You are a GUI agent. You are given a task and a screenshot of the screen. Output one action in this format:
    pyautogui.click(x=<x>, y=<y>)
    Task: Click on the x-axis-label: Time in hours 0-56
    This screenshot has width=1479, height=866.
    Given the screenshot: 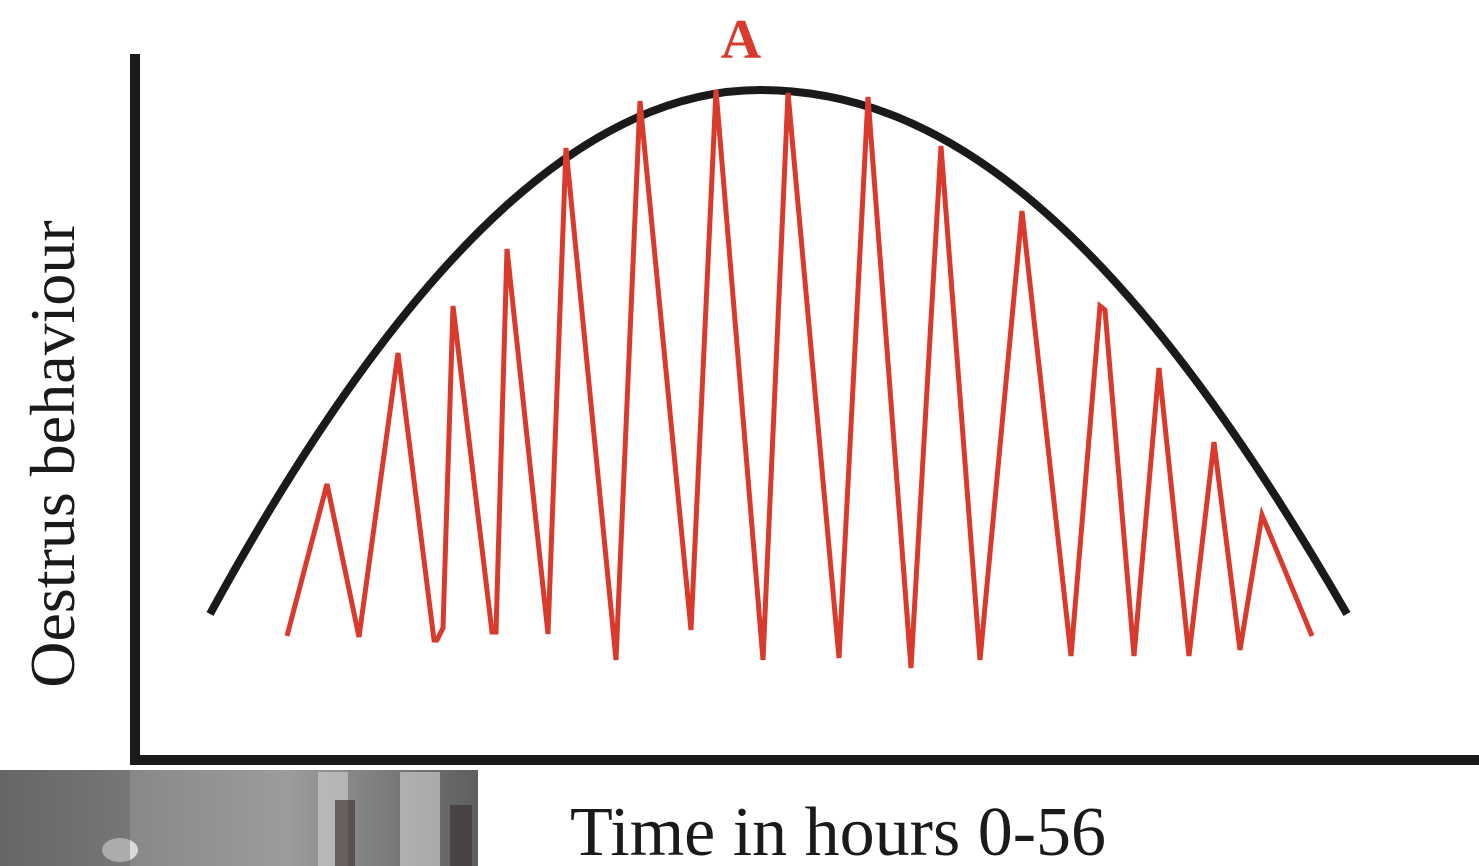 What is the action you would take?
    pyautogui.click(x=838, y=830)
    